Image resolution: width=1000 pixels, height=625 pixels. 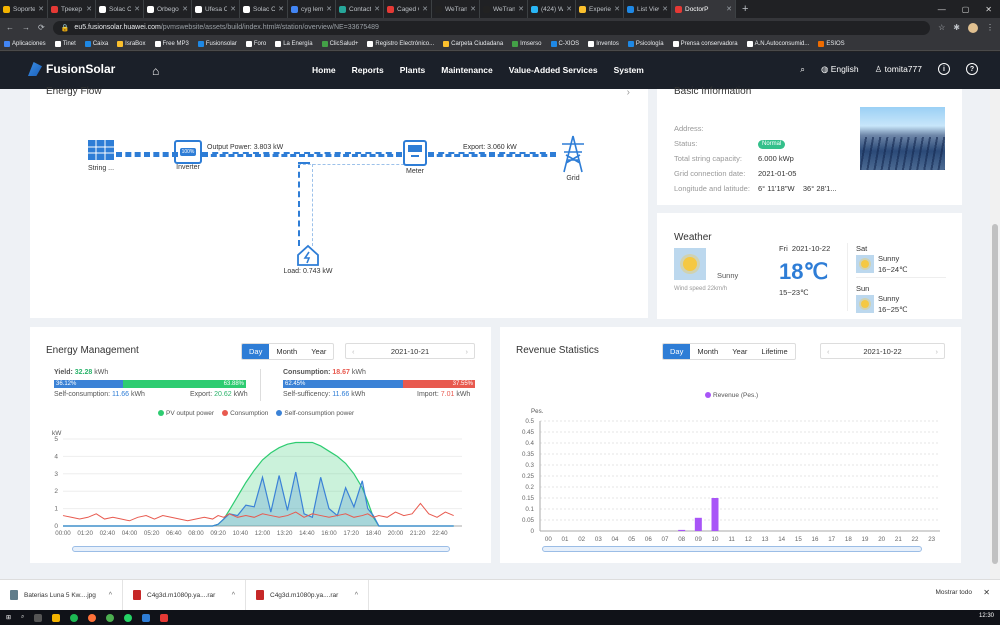 I want to click on legend-self: Self-consumption power, so click(x=315, y=413).